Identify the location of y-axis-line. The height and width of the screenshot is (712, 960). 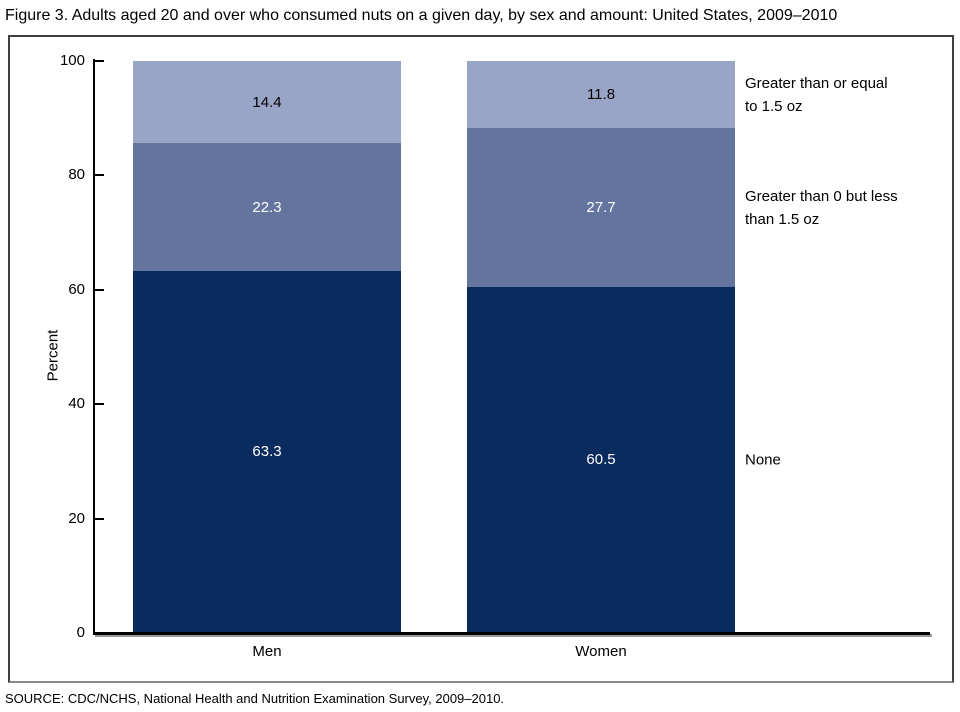
(94, 347).